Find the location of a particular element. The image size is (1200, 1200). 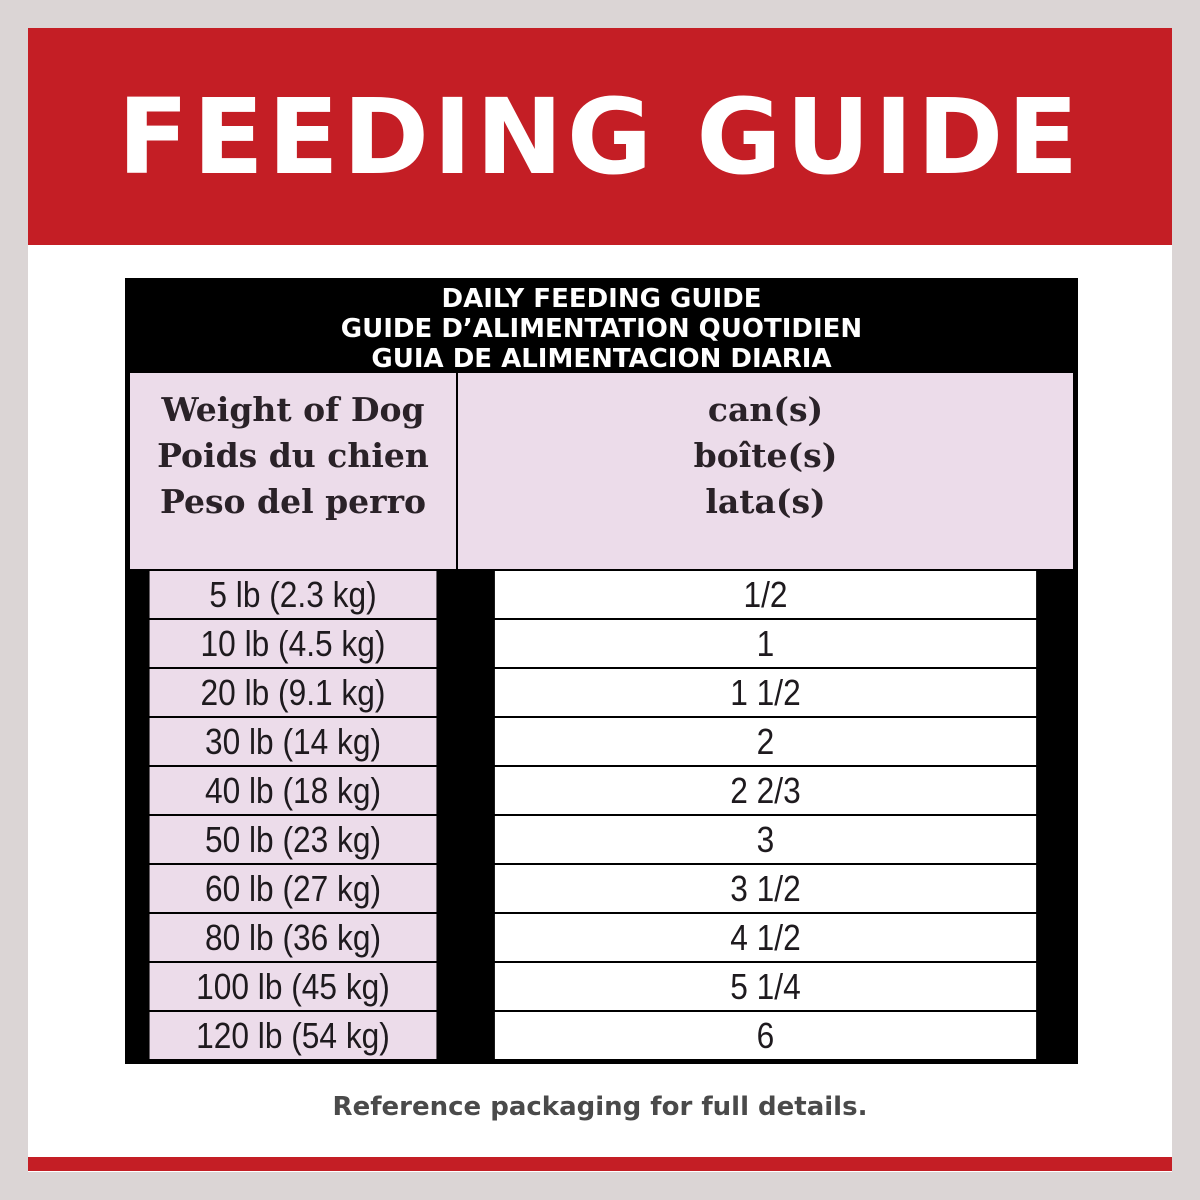

cans-cell: 1 1/2 is located at coordinates (765, 692).